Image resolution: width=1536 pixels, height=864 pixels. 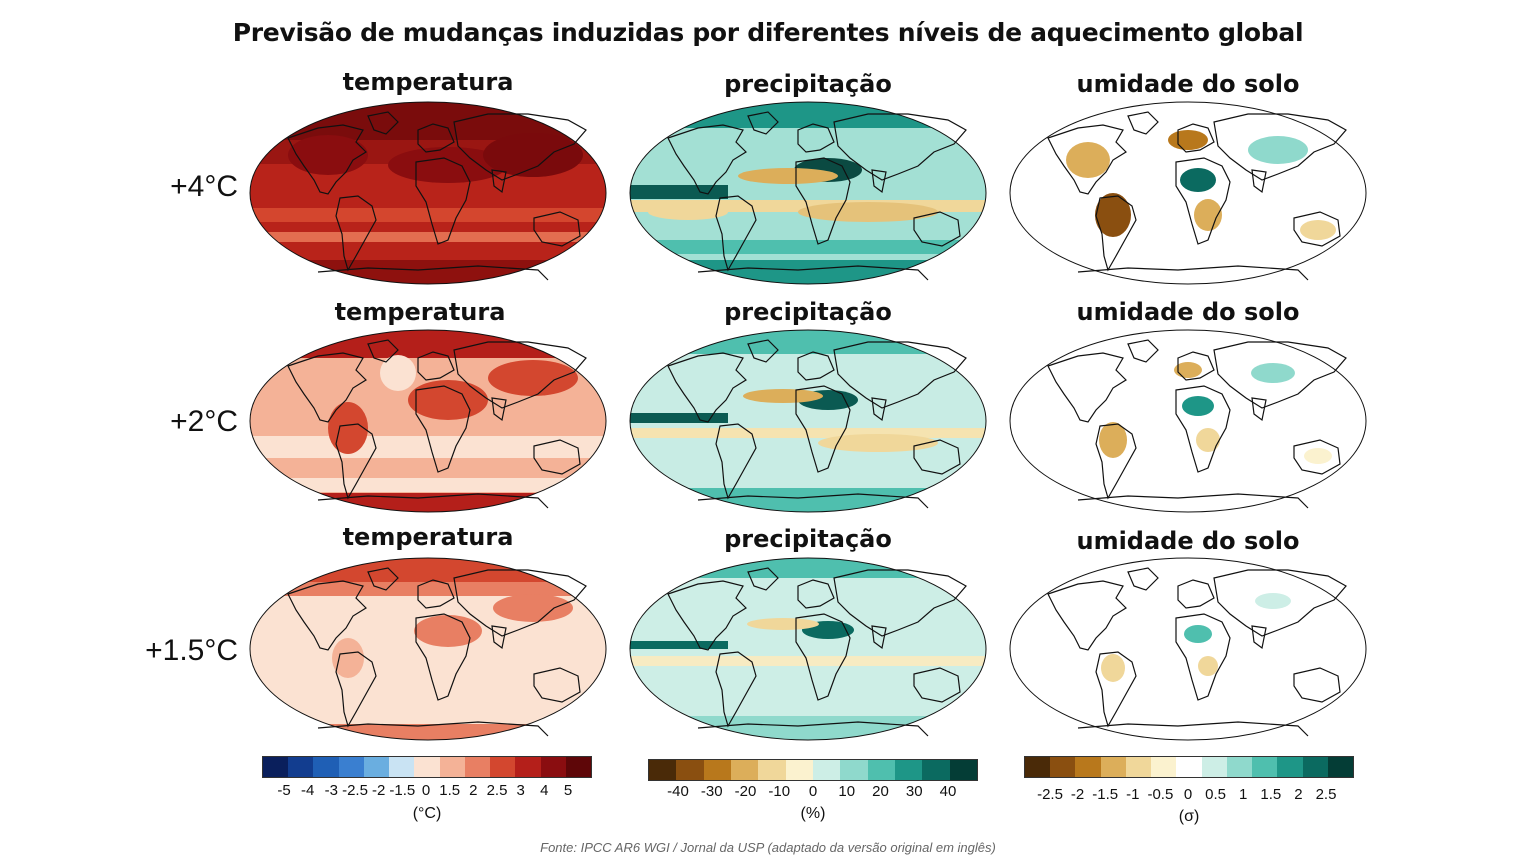 I want to click on colorbar-temperature-unit: (°C), so click(x=427, y=813).